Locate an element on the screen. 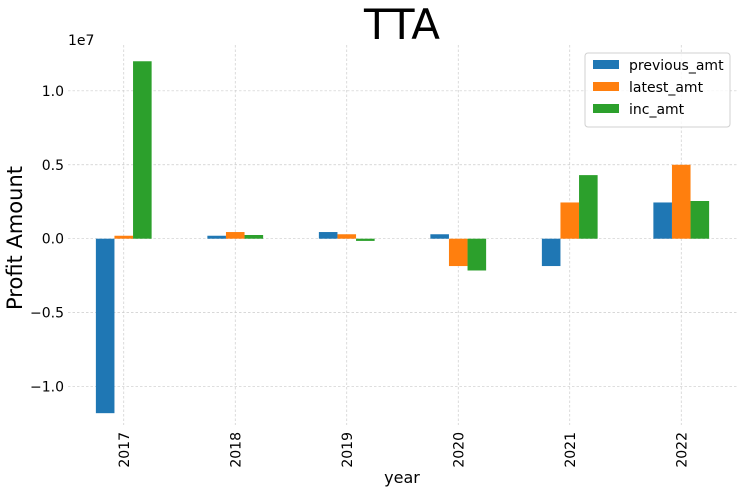  bar-inc_amt-2019 is located at coordinates (365, 239).